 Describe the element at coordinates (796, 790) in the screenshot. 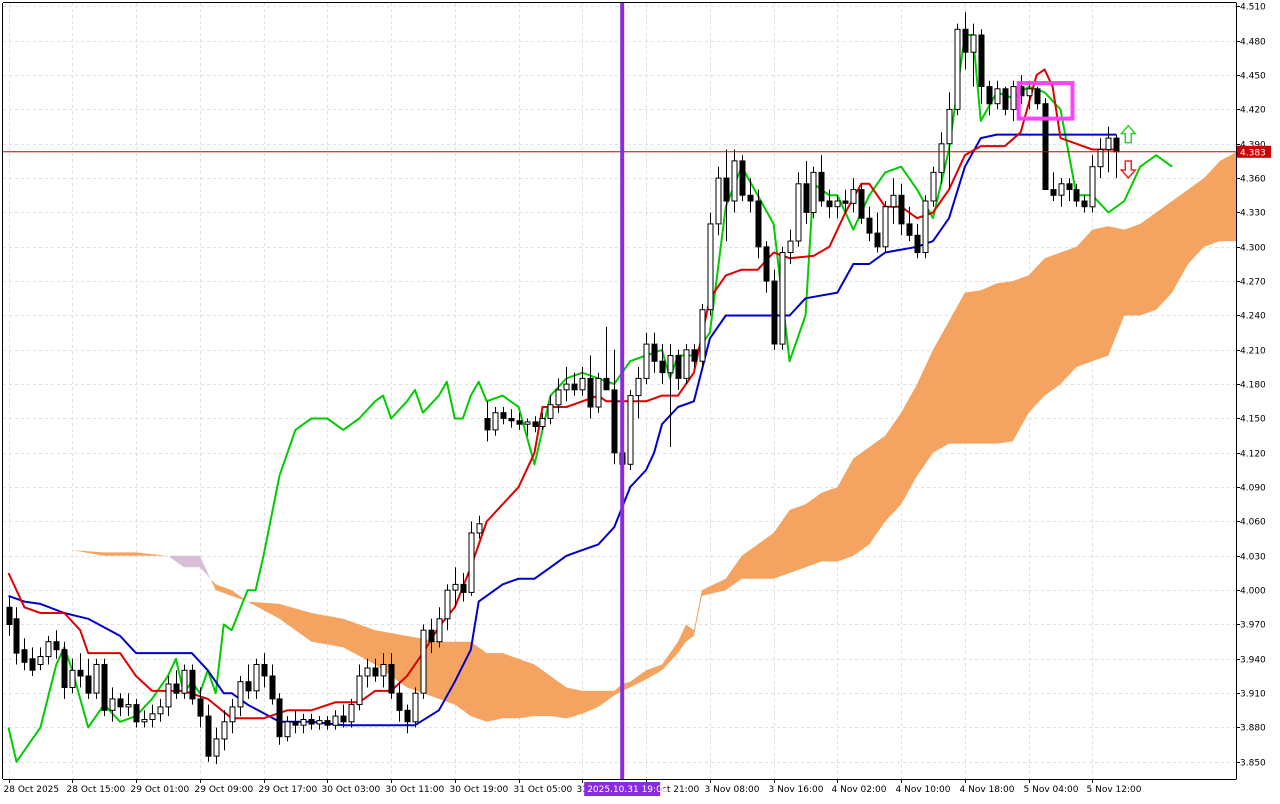

I see `x-tick-label: 3 Nov 16:00` at that location.